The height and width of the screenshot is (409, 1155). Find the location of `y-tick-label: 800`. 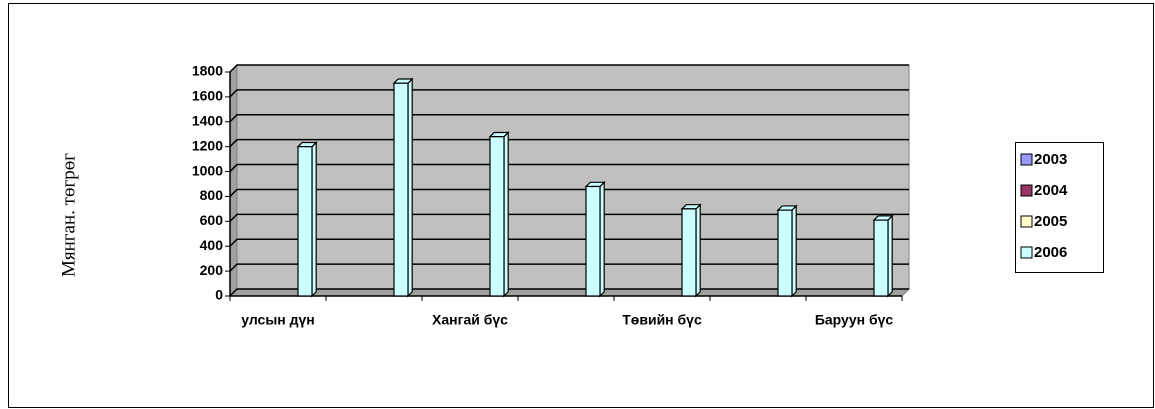

y-tick-label: 800 is located at coordinates (212, 195).